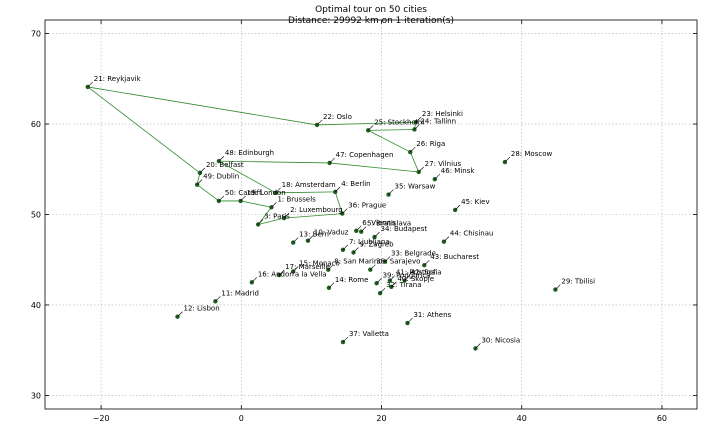 This screenshot has height=432, width=720. I want to click on city-label: 32: Tirana, so click(403, 285).